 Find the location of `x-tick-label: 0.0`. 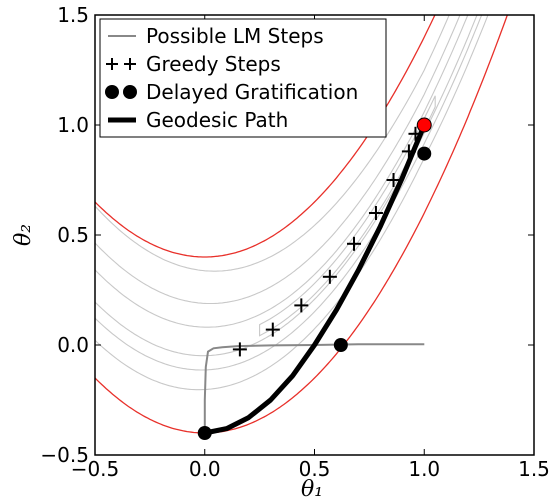

x-tick-label: 0.0 is located at coordinates (205, 469).